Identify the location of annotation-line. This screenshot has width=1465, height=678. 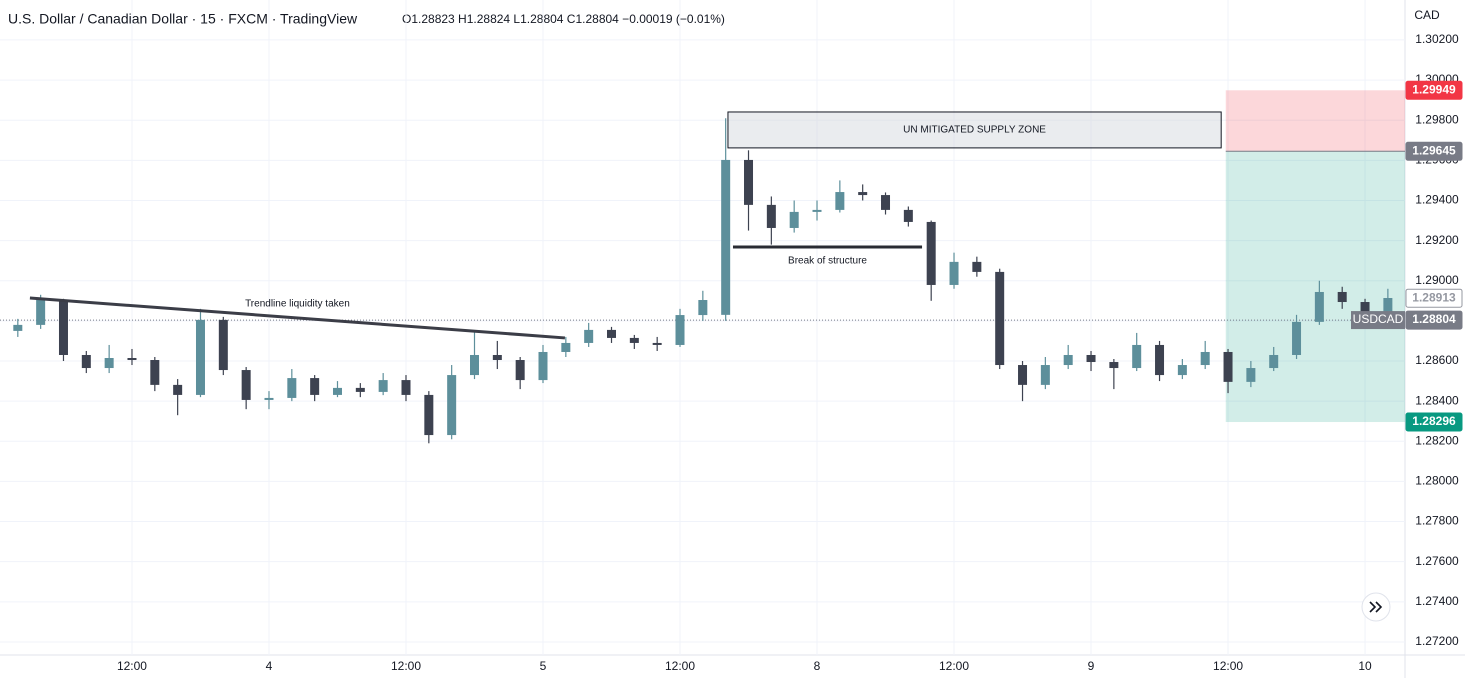
(297, 318).